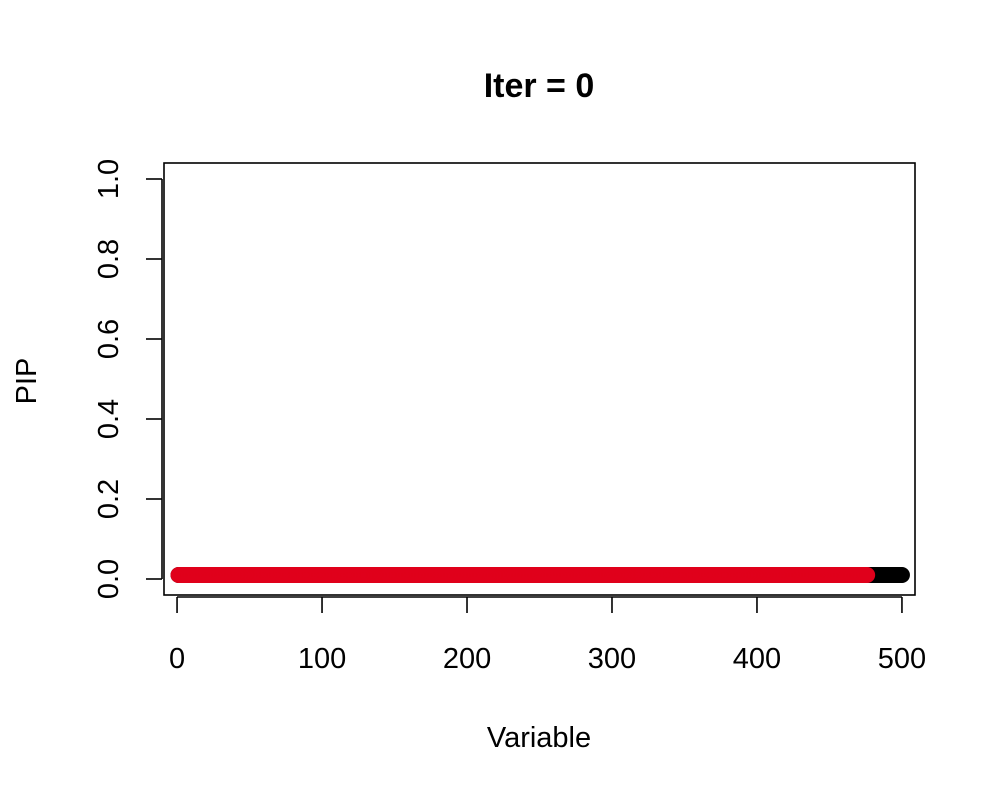 This screenshot has width=1000, height=800. I want to click on y-tick-label: 1.0, so click(109, 179).